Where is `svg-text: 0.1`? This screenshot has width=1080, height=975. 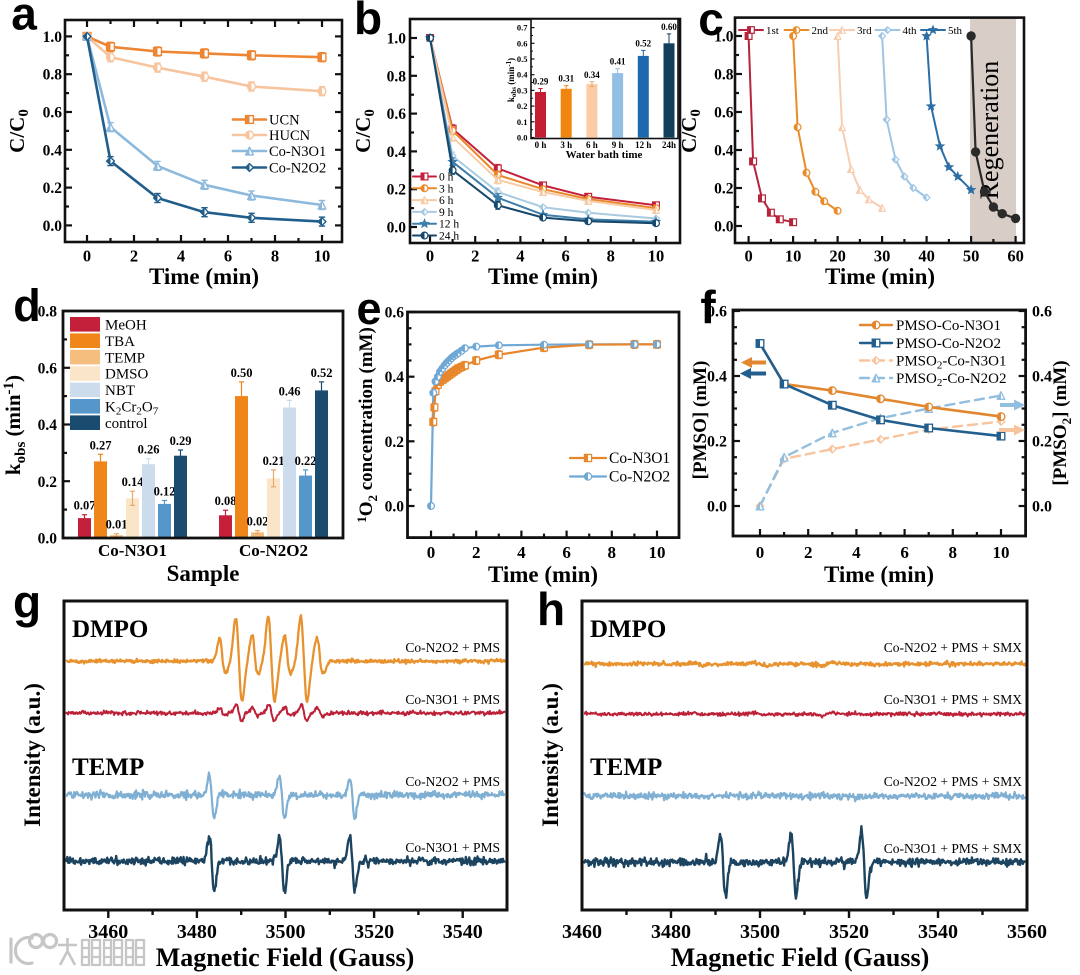 svg-text: 0.1 is located at coordinates (522, 122).